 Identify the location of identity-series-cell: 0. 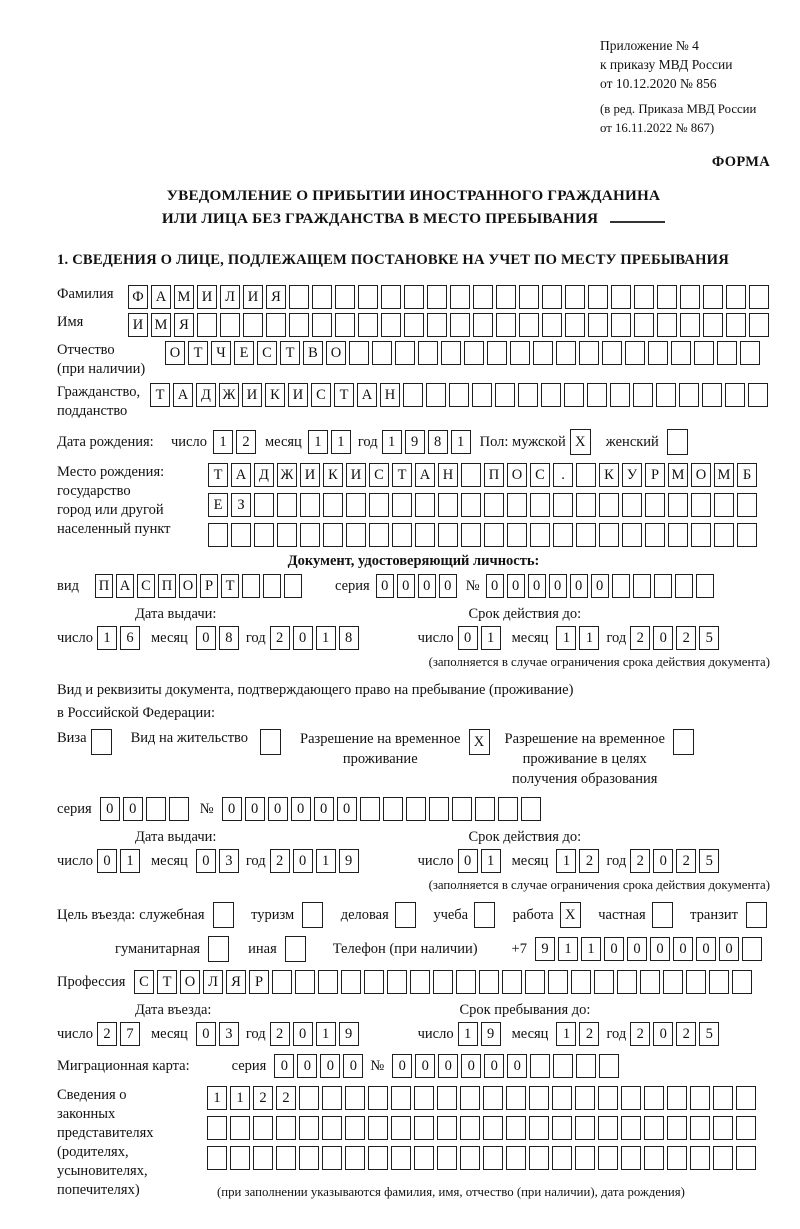
(384, 586).